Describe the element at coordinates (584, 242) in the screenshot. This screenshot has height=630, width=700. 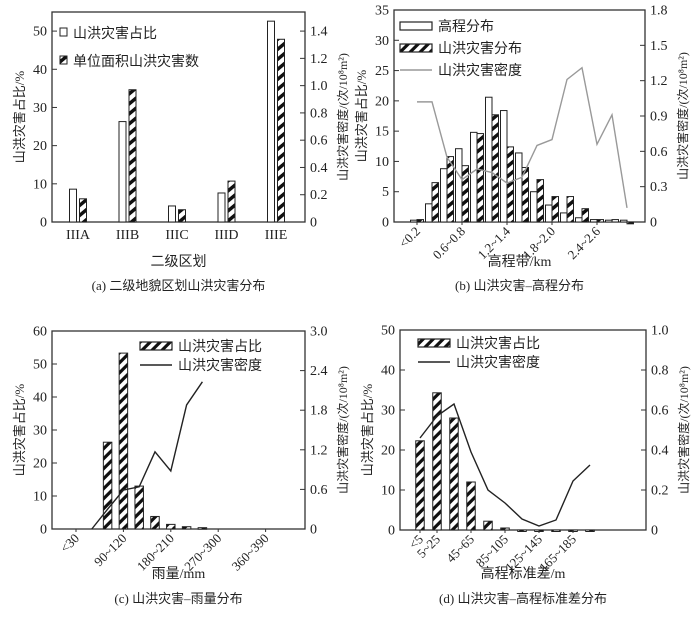
I see `x-tick-label: 2.4~2.6` at that location.